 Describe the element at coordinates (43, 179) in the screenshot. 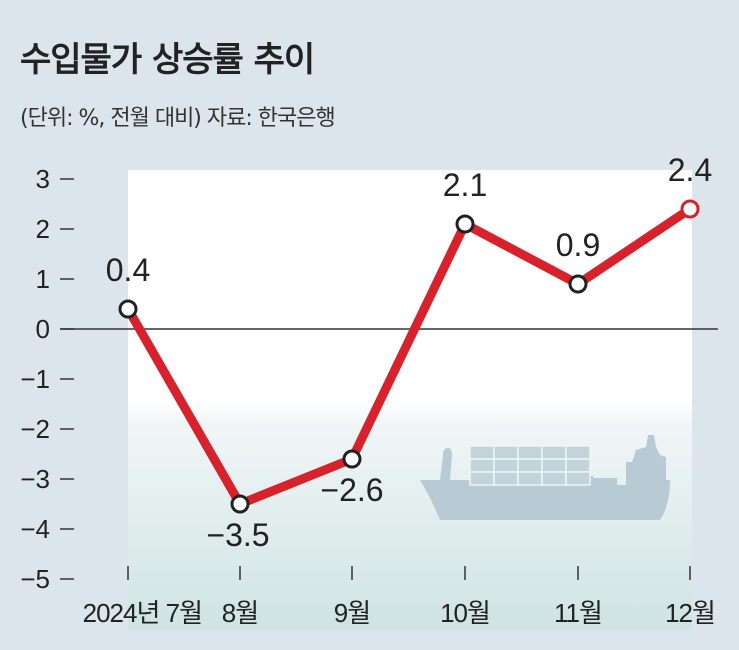

I see `y-tick-label: 3` at that location.